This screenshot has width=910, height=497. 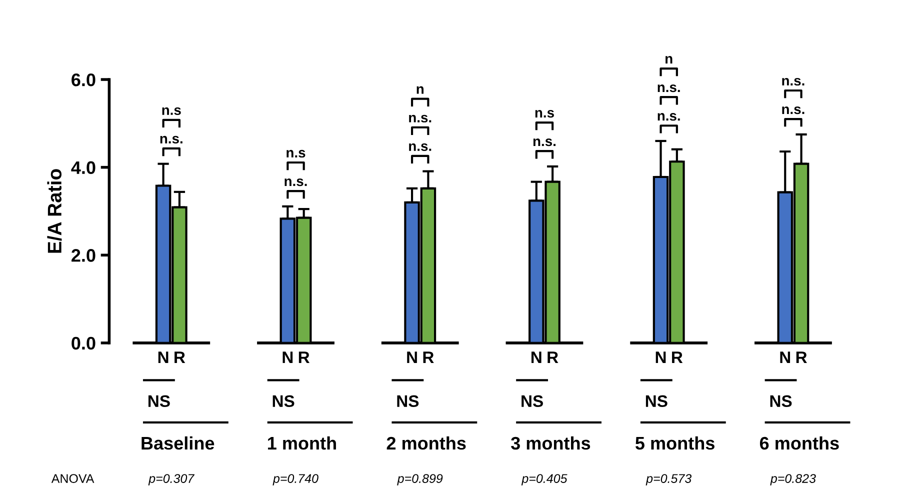 What do you see at coordinates (793, 480) in the screenshot?
I see `text: p=0.823` at bounding box center [793, 480].